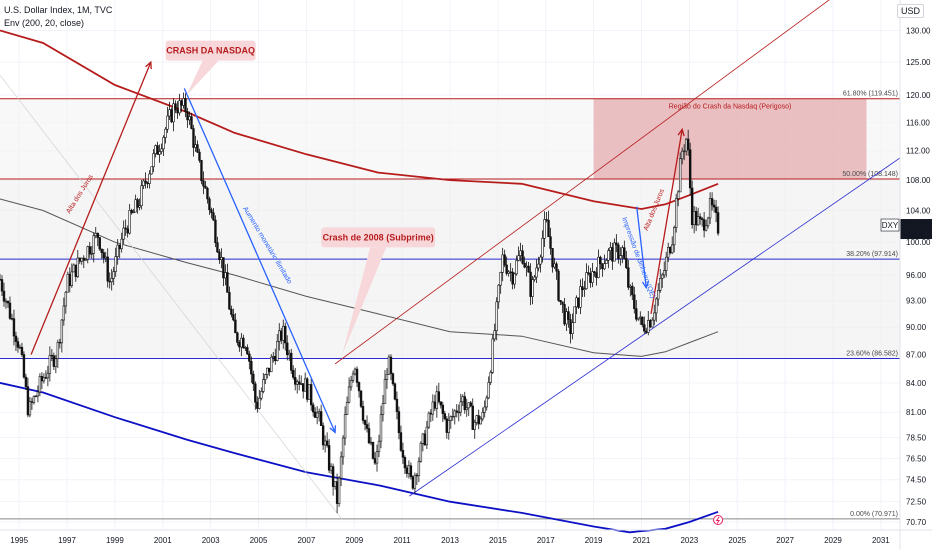  What do you see at coordinates (918, 211) in the screenshot?
I see `y-tick-label: 104.00` at bounding box center [918, 211].